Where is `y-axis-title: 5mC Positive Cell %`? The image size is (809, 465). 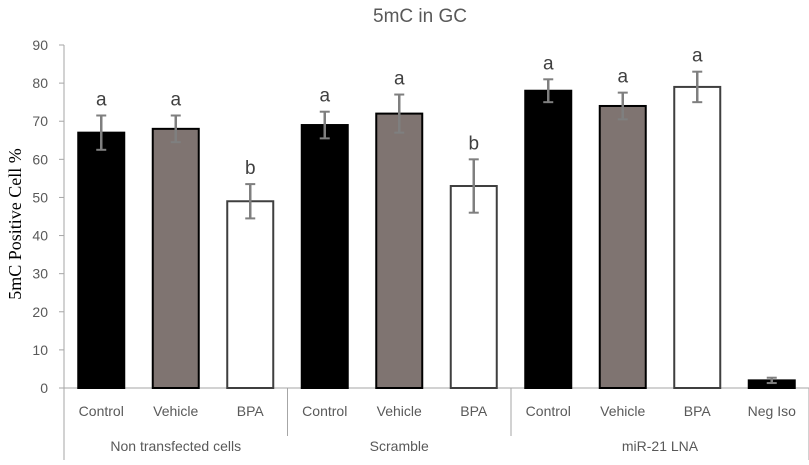
y-axis-title: 5mC Positive Cell % is located at coordinates (15, 224).